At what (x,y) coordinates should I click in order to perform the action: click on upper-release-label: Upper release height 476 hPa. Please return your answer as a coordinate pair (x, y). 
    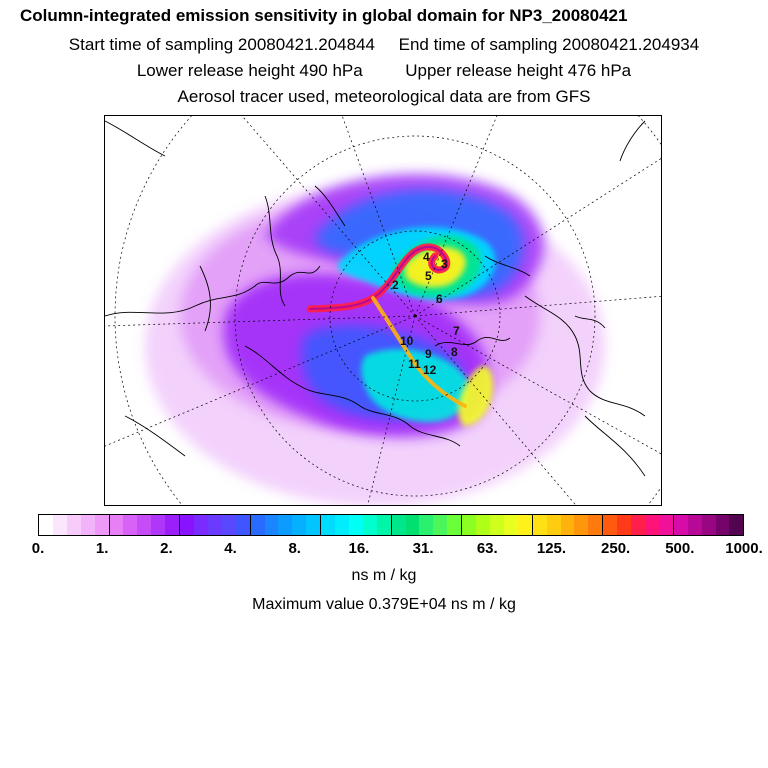
    Looking at the image, I should click on (518, 70).